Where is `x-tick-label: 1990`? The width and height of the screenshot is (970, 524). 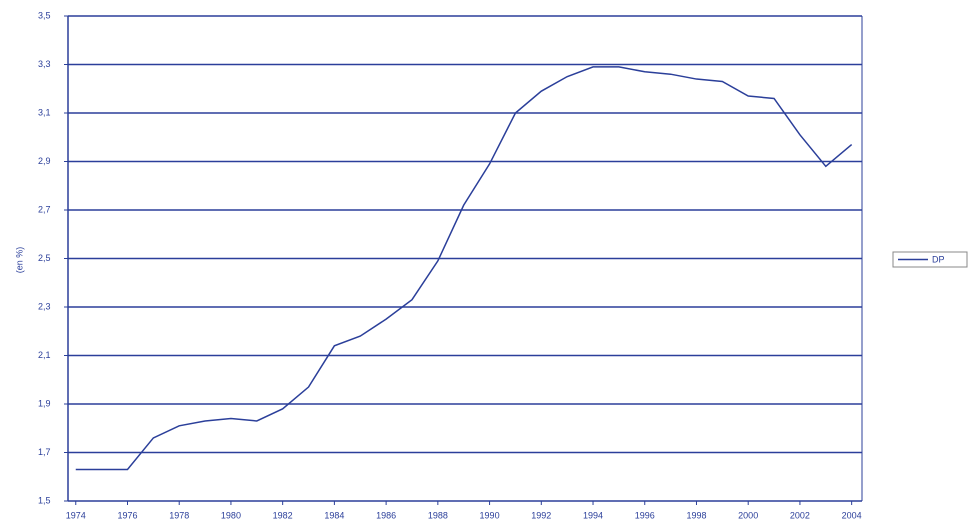 x-tick-label: 1990 is located at coordinates (490, 515).